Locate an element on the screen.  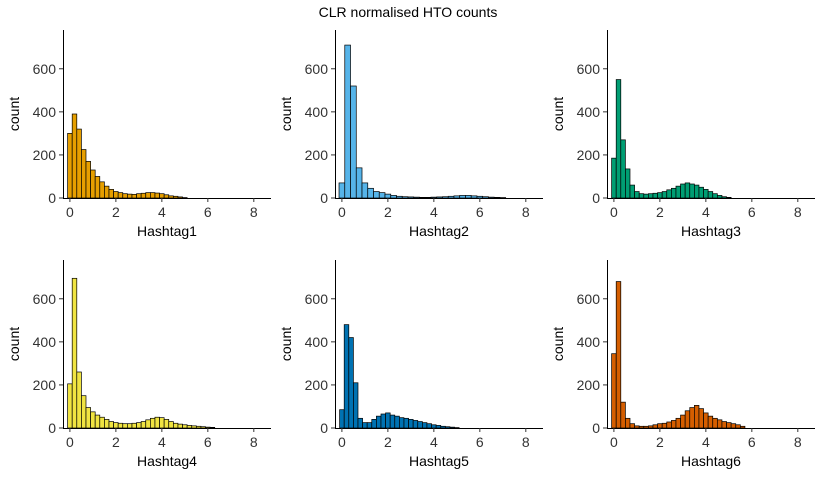
panel-hashtag6: 0 2 4 6 8 0 200 400 600 Hashtag6 count is located at coordinates (682, 364).